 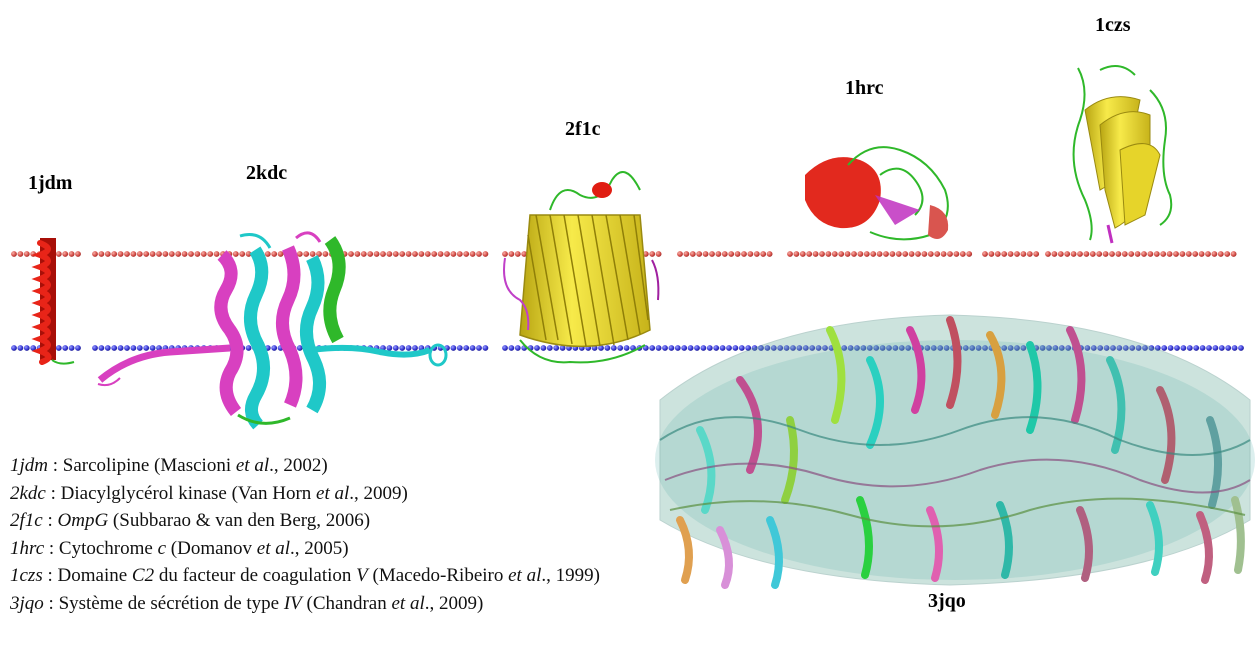 What do you see at coordinates (864, 88) in the screenshot?
I see `label-1hrc: 1hrc` at bounding box center [864, 88].